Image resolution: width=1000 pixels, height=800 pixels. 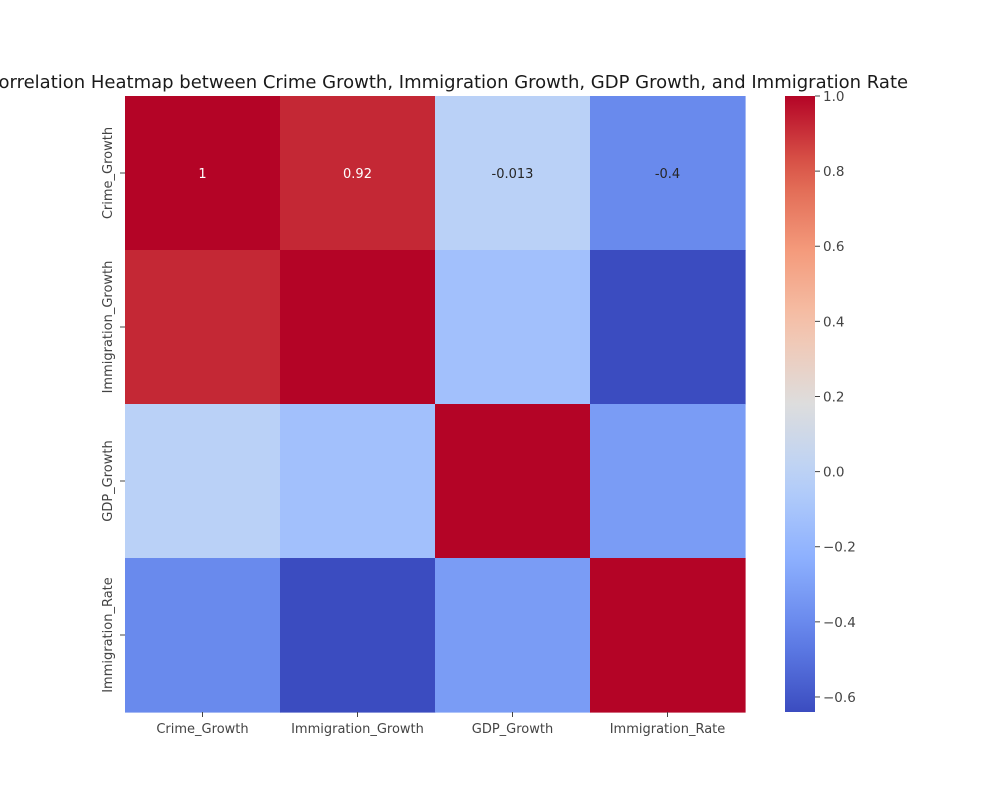 What do you see at coordinates (839, 623) in the screenshot?
I see `colorbar-tick-label: −0.4` at bounding box center [839, 623].